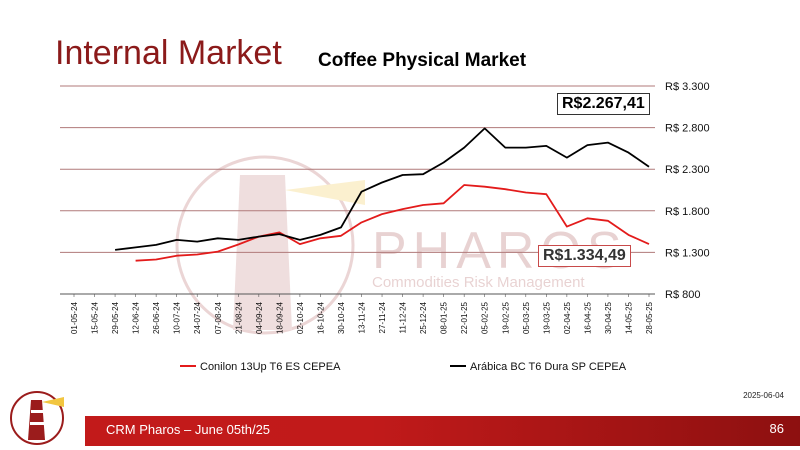 The height and width of the screenshot is (450, 800). What do you see at coordinates (603, 103) in the screenshot?
I see `arabica-price-callout: R$2.267,41` at bounding box center [603, 103].